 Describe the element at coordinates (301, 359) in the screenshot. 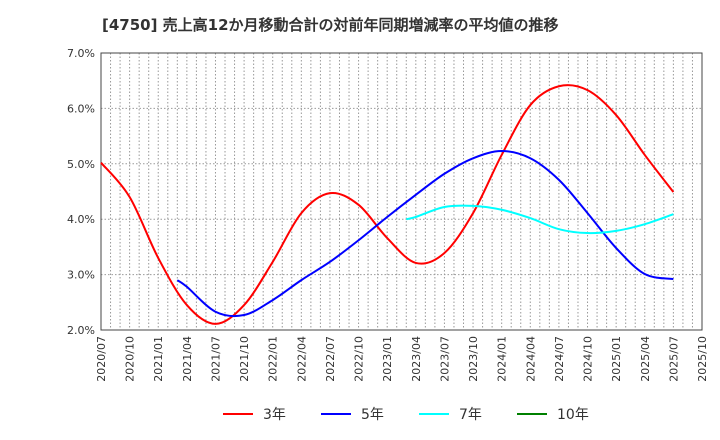

I see `x-tick-label: 2022/04` at that location.